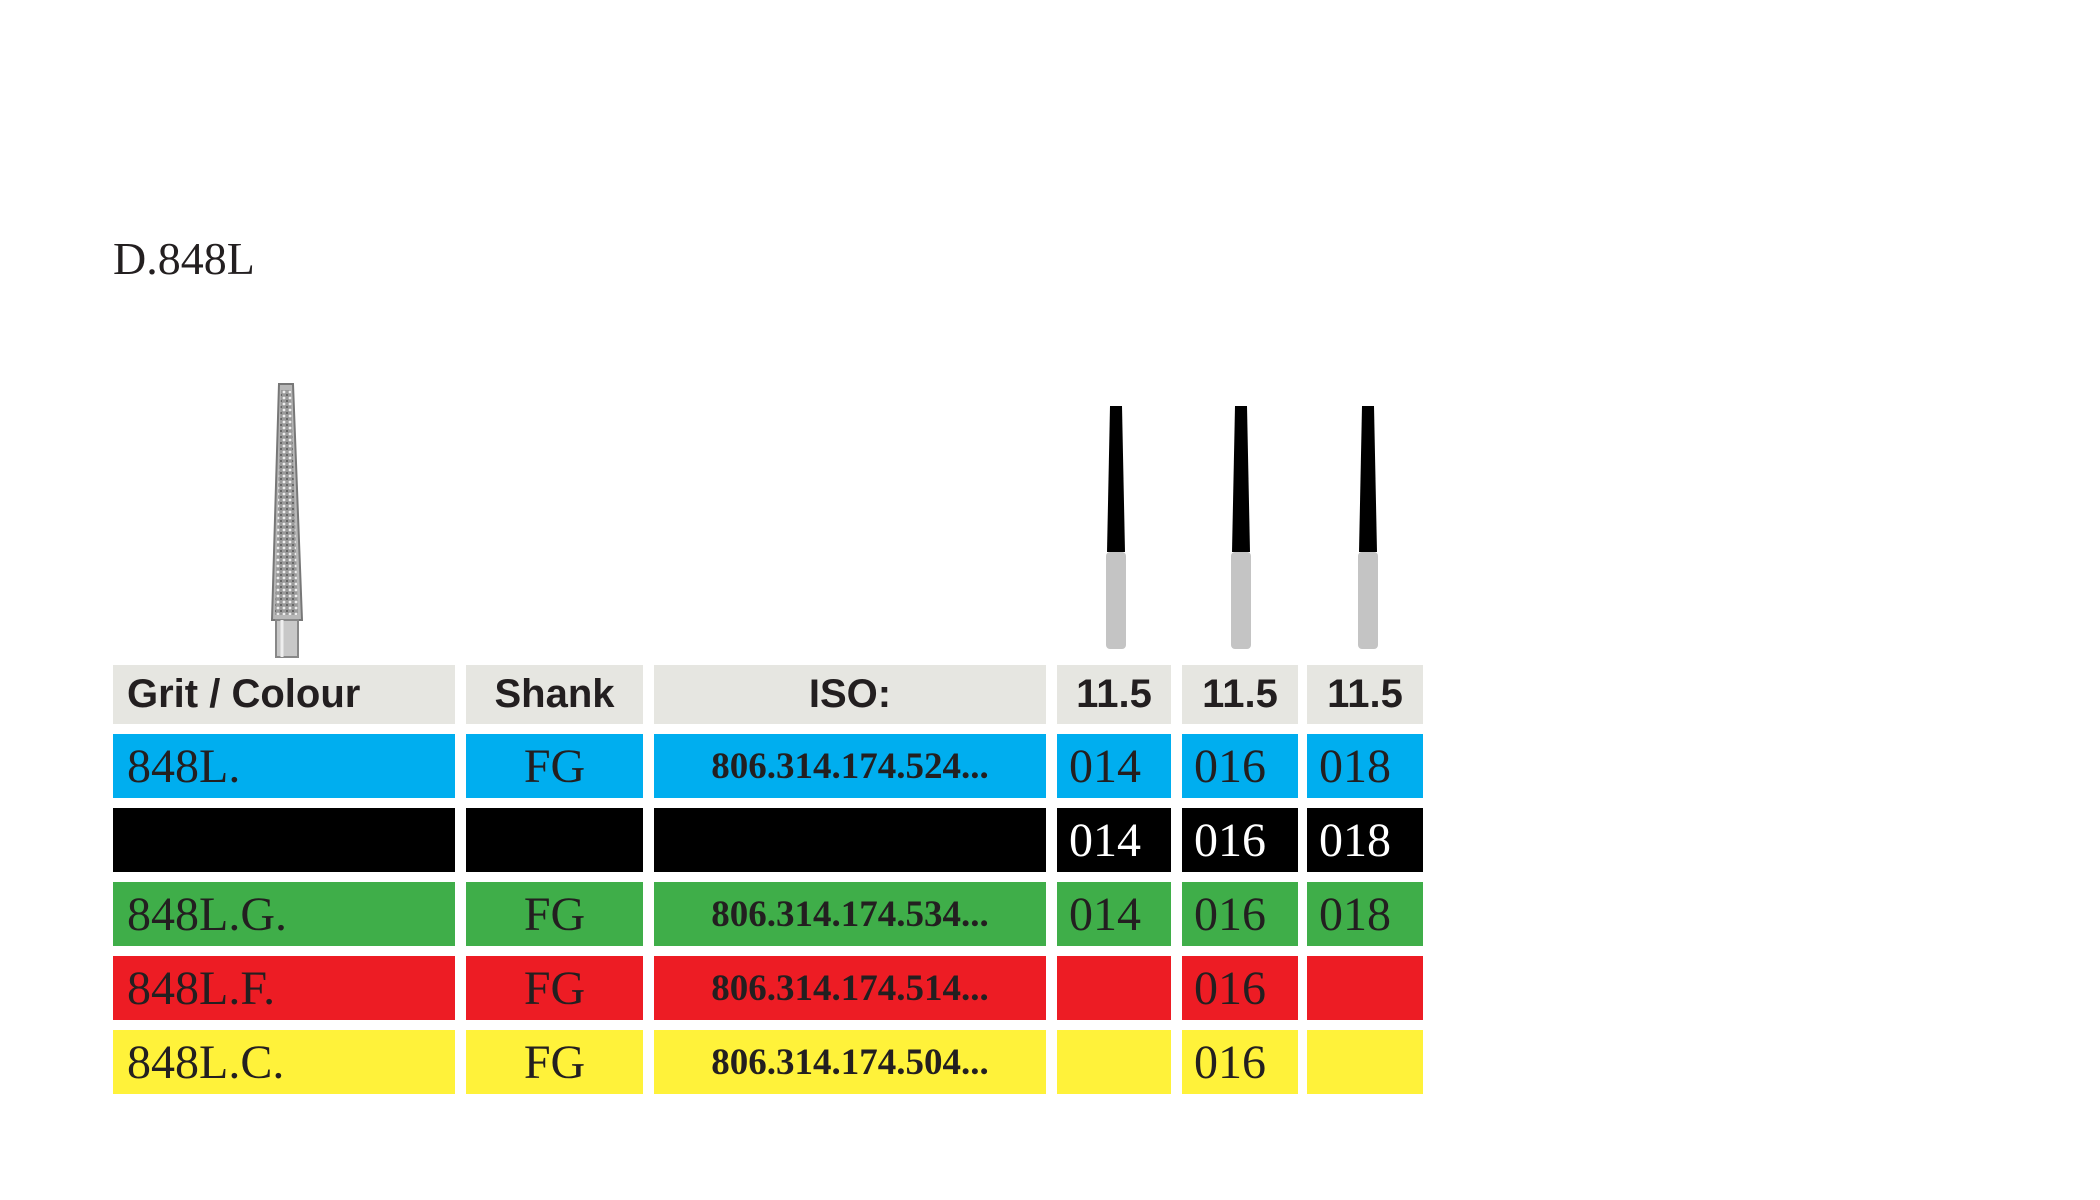 The height and width of the screenshot is (1200, 2100). Describe the element at coordinates (554, 694) in the screenshot. I see `header-cell: Shank` at that location.